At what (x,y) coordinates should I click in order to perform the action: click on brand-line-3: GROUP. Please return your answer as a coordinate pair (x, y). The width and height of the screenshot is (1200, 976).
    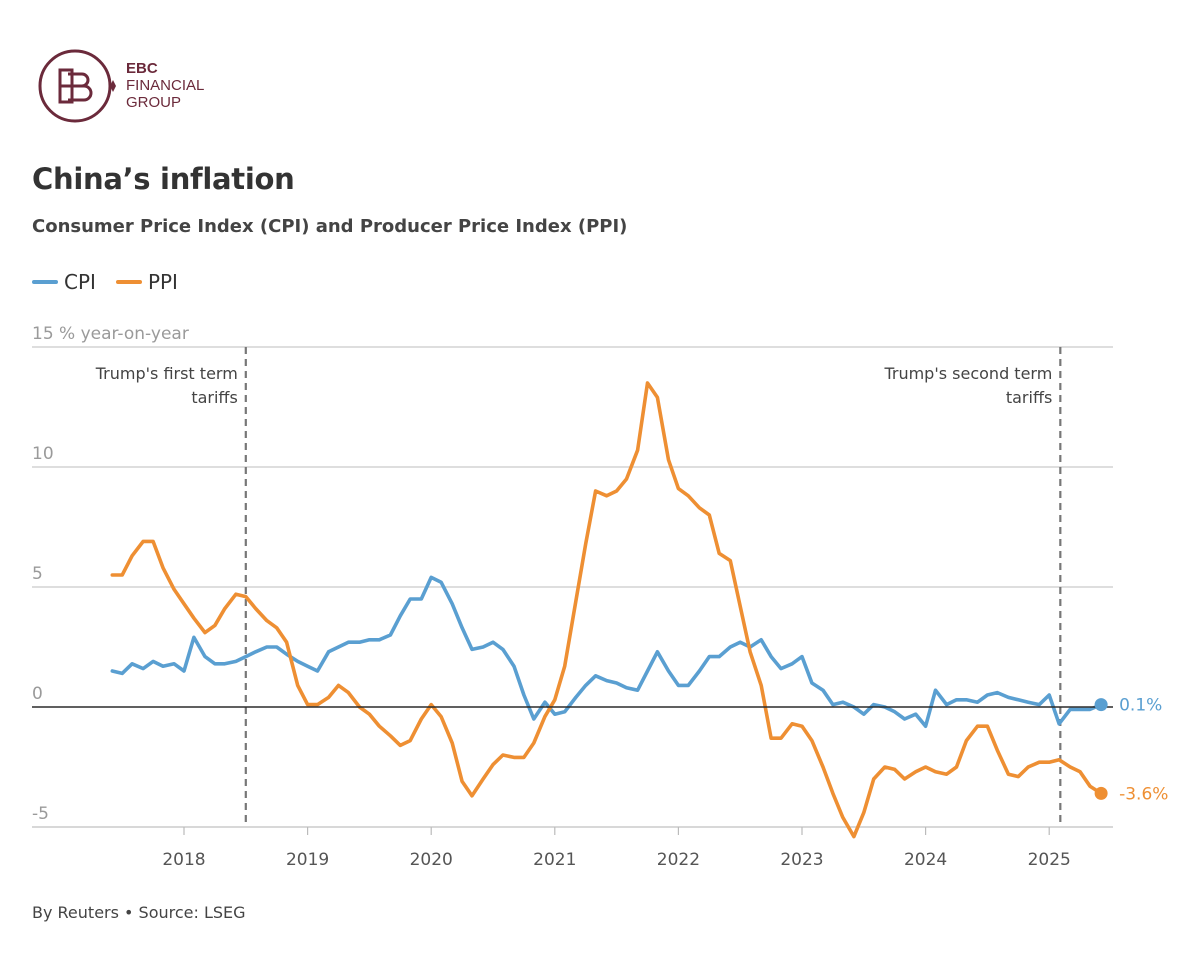
    Looking at the image, I should click on (154, 102).